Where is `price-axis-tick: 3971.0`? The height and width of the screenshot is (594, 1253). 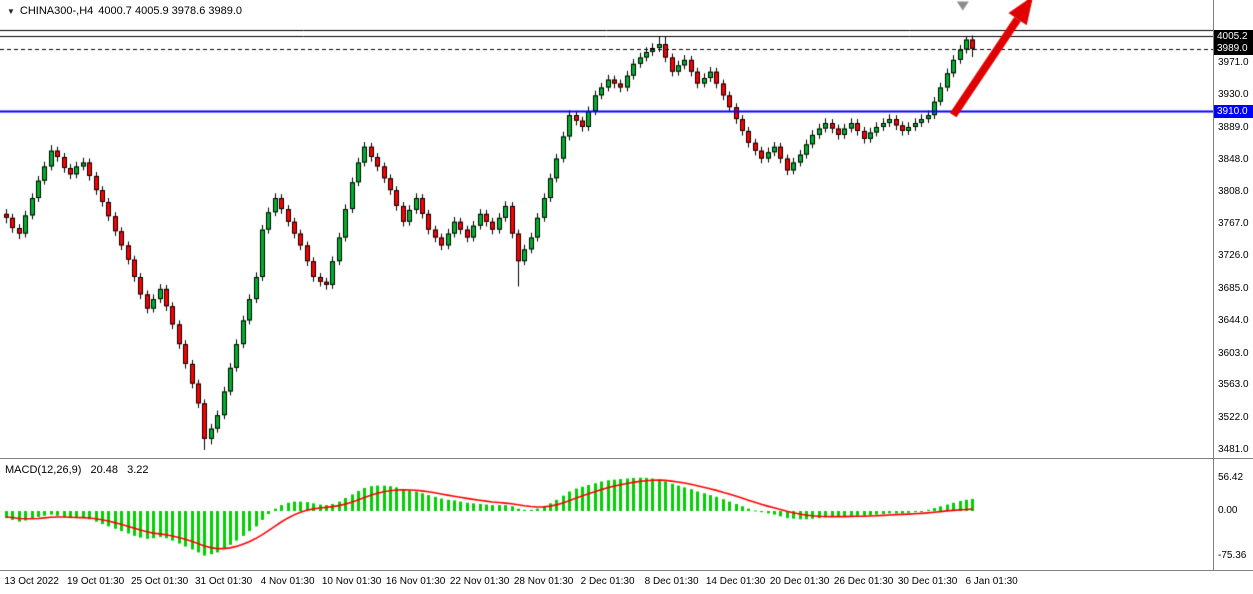 price-axis-tick: 3971.0 is located at coordinates (1233, 62).